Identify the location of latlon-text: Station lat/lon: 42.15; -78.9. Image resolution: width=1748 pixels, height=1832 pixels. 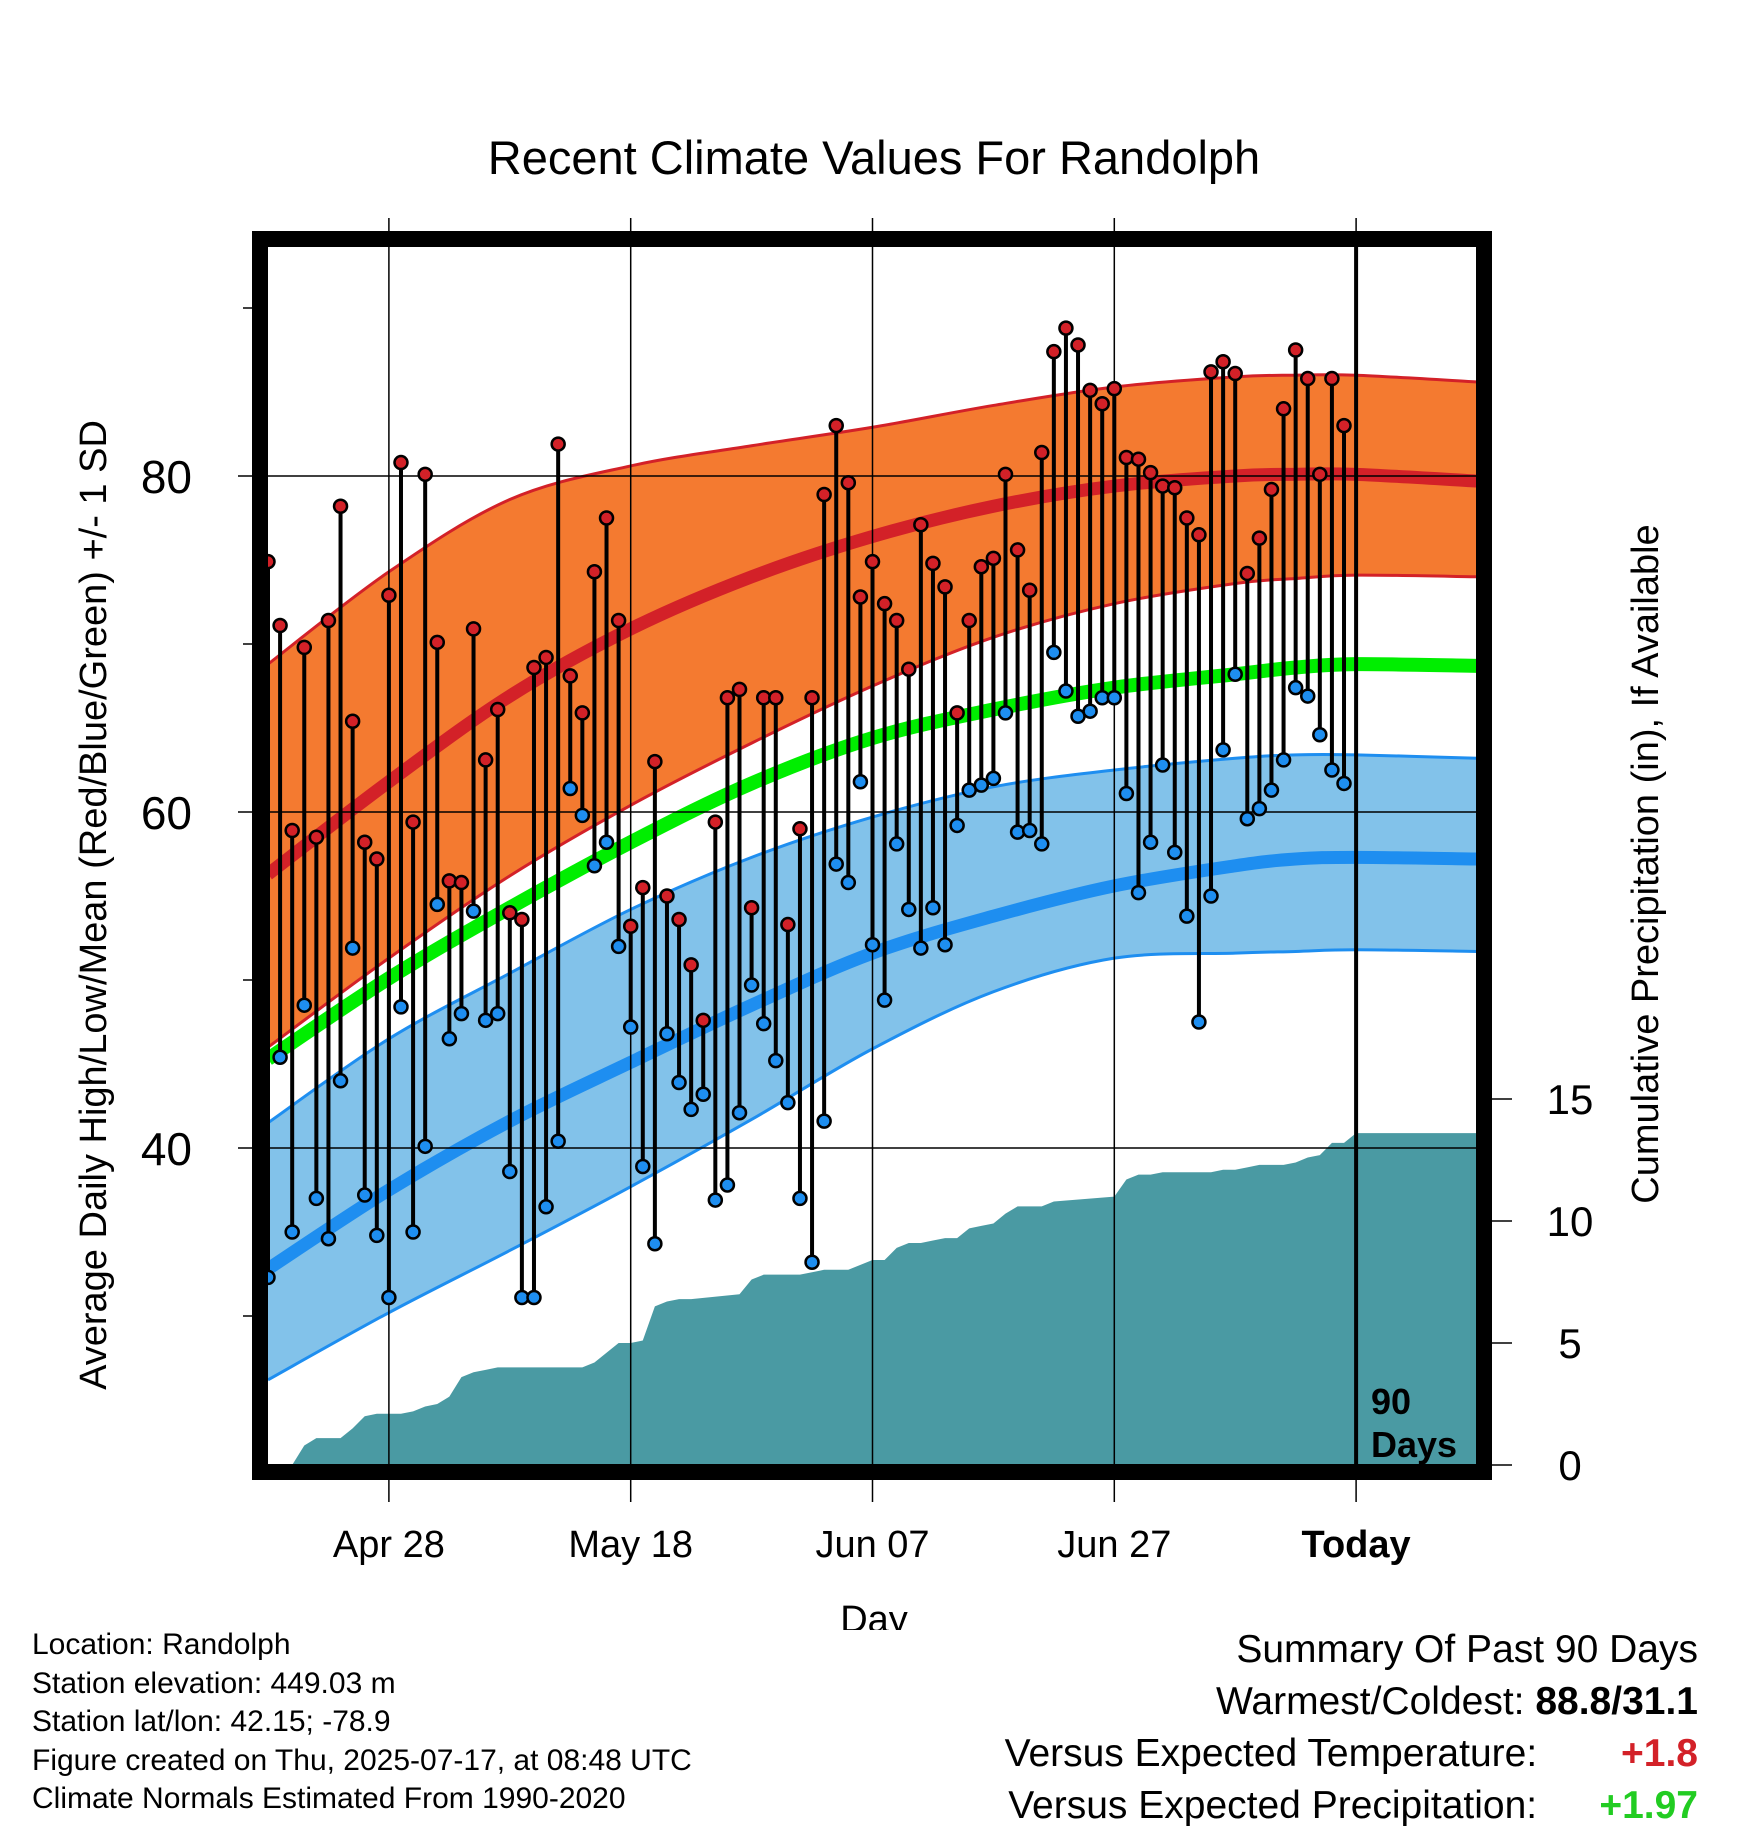
(211, 1721).